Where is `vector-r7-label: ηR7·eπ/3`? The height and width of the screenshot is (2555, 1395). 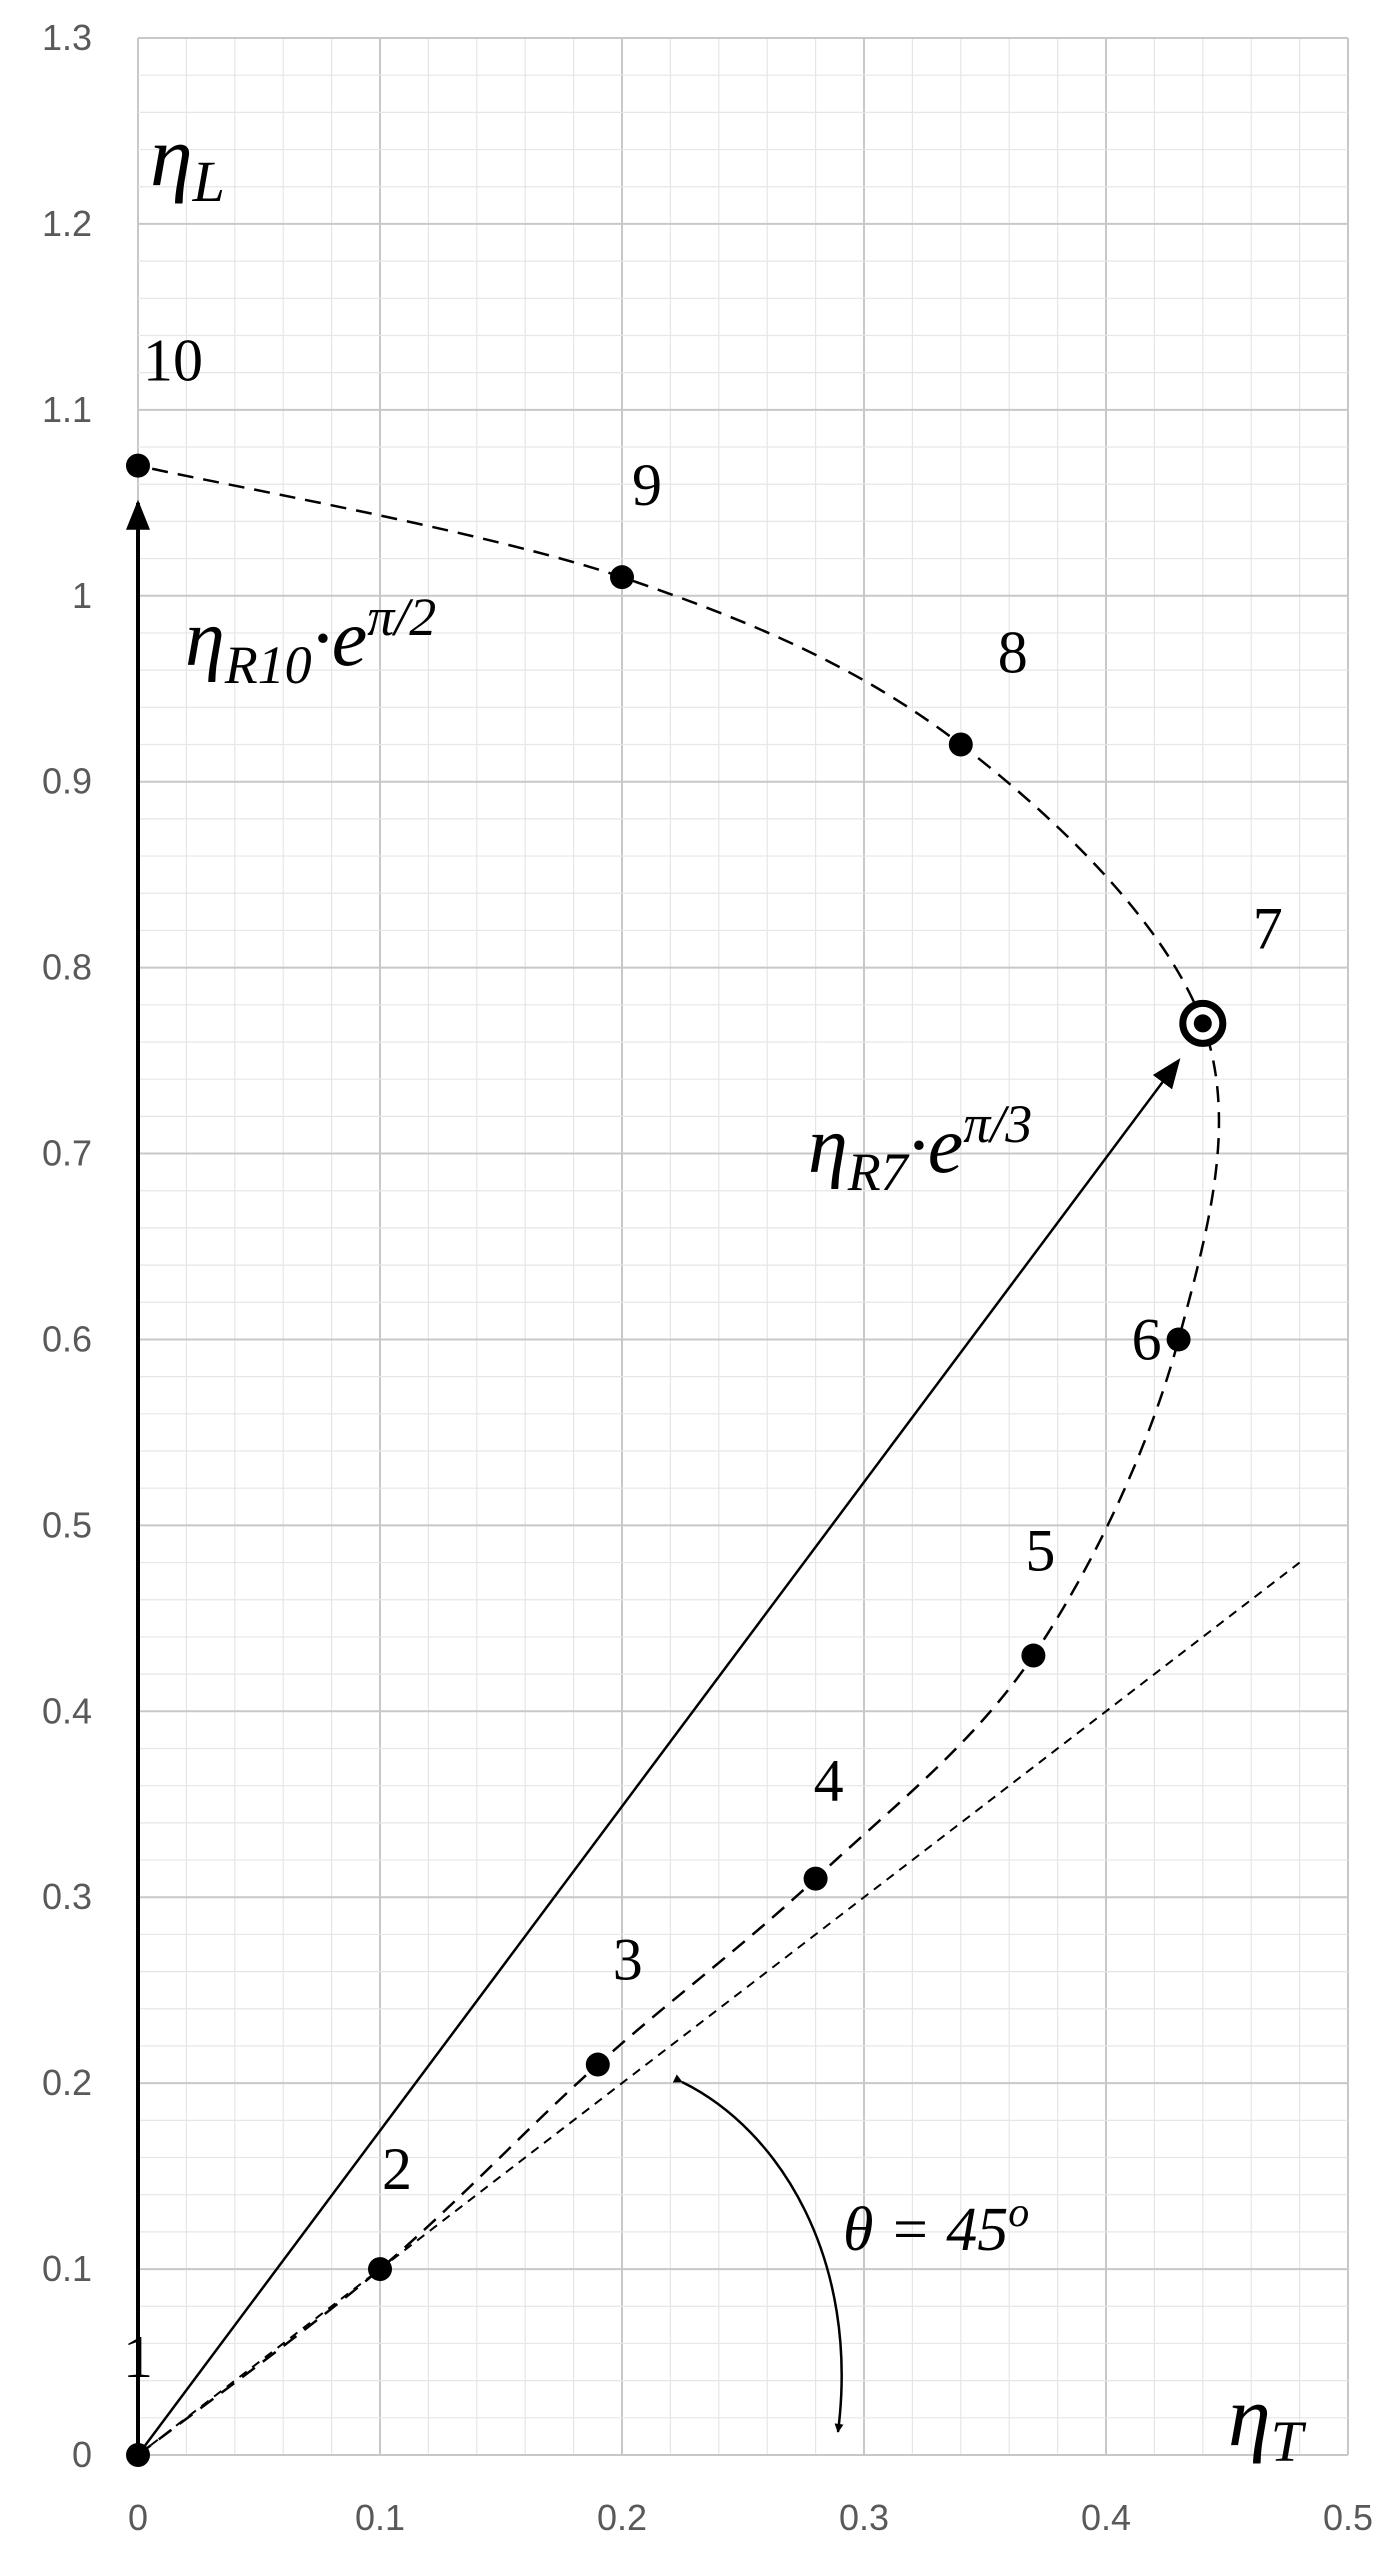 vector-r7-label: ηR7·eπ/3 is located at coordinates (920, 1148).